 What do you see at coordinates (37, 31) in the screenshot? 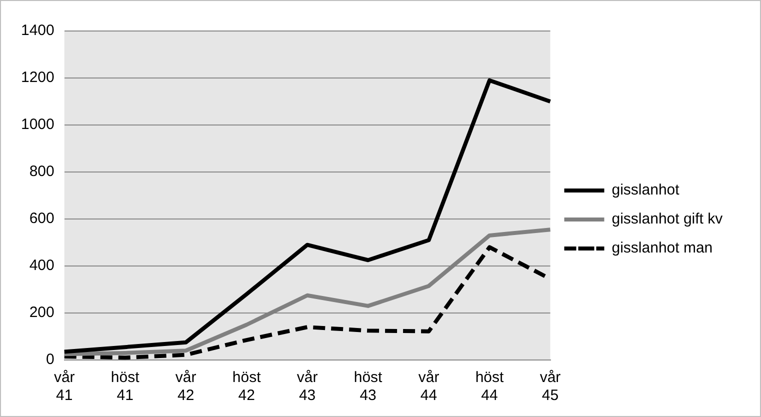
I see `y-tick-label: 1400` at bounding box center [37, 31].